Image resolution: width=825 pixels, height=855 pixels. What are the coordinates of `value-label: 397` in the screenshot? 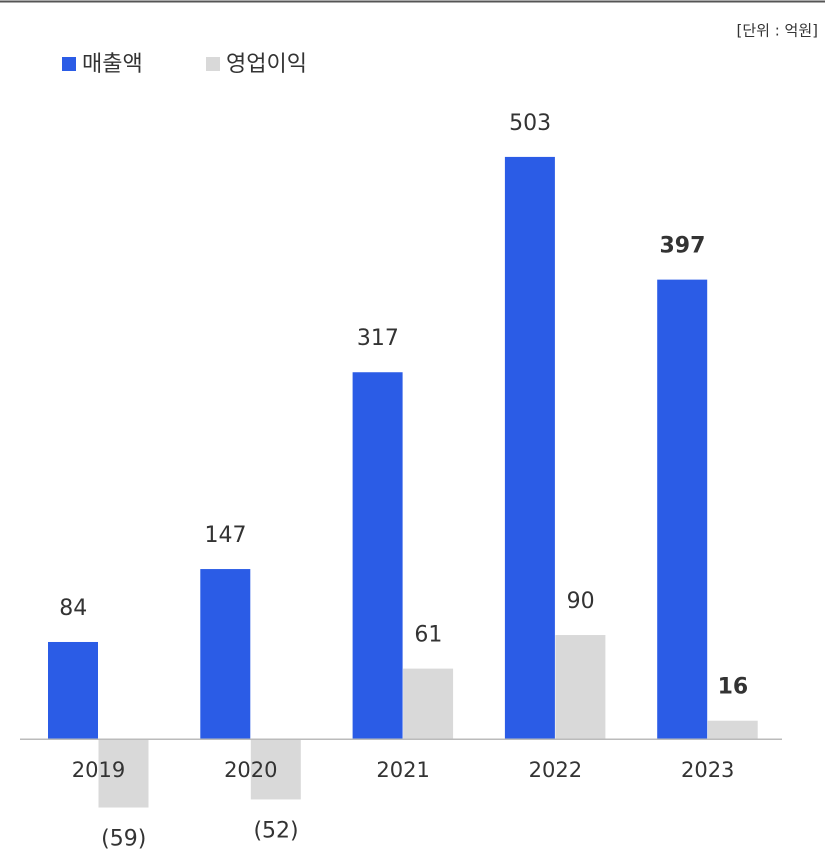 It's located at (682, 246).